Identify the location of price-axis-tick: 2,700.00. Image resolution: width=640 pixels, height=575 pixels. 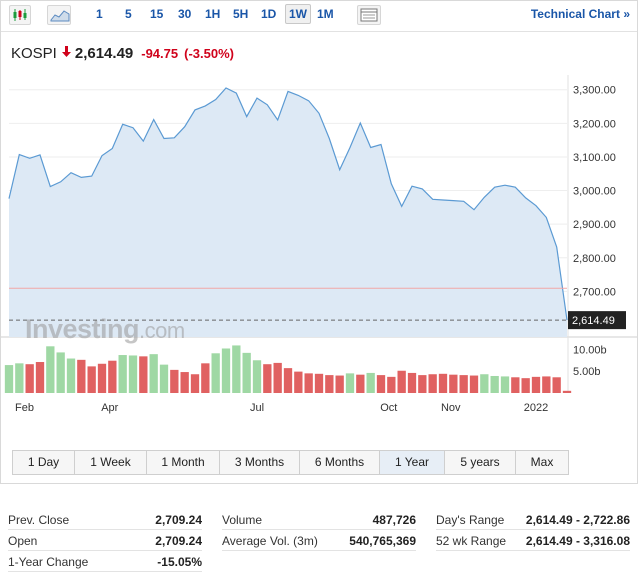
(594, 292).